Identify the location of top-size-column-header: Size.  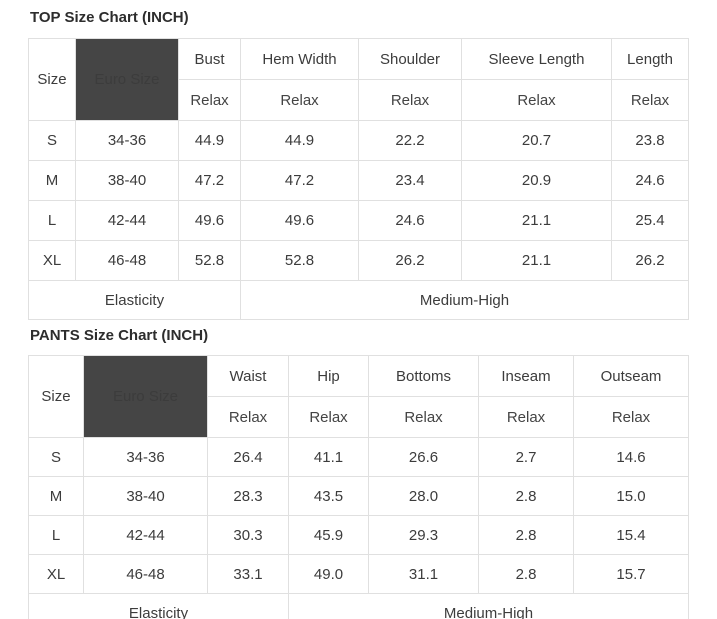
(52, 79).